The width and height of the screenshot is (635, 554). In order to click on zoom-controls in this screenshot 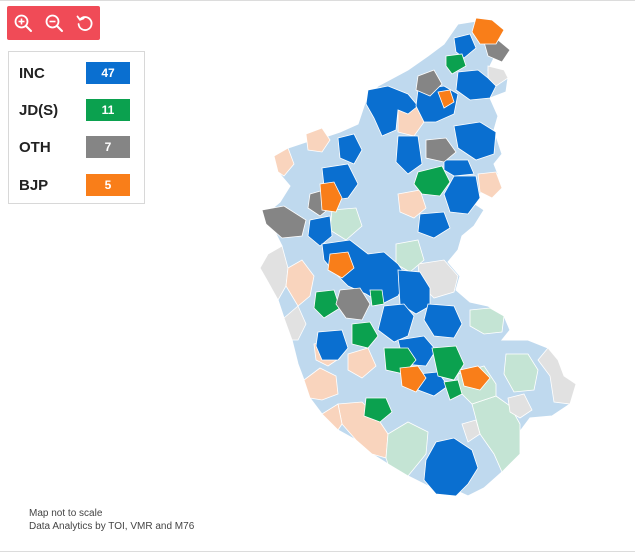, I will do `click(53, 23)`.